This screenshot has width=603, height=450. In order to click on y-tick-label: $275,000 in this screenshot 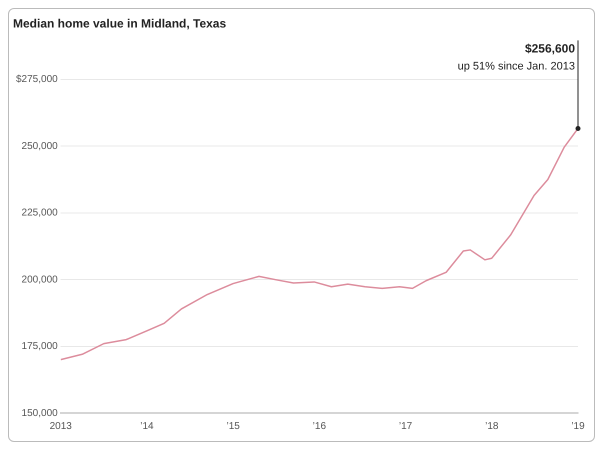, I will do `click(37, 80)`.